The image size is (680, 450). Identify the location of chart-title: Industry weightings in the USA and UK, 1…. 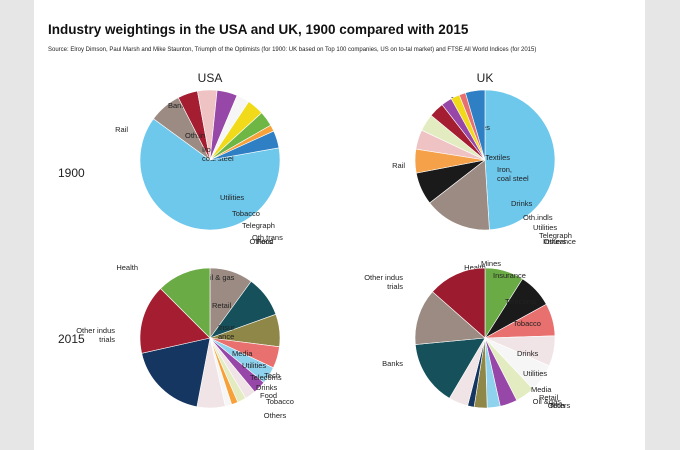
(258, 29).